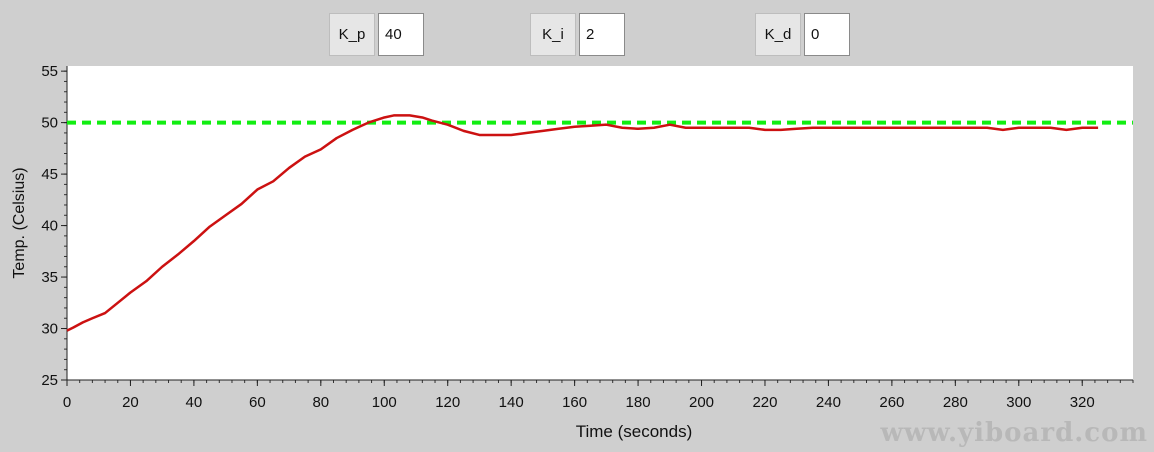 Image resolution: width=1154 pixels, height=452 pixels. Describe the element at coordinates (447, 402) in the screenshot. I see `x-tick-label: 120` at that location.